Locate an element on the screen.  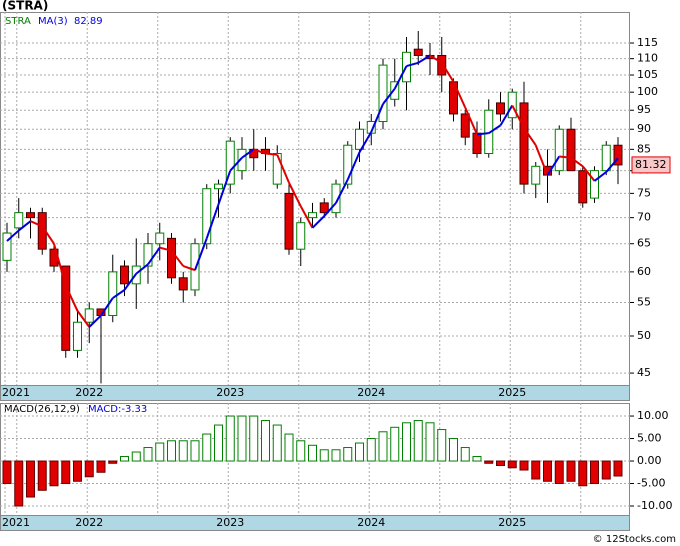
y-tick-label: 100 is located at coordinates (647, 91).